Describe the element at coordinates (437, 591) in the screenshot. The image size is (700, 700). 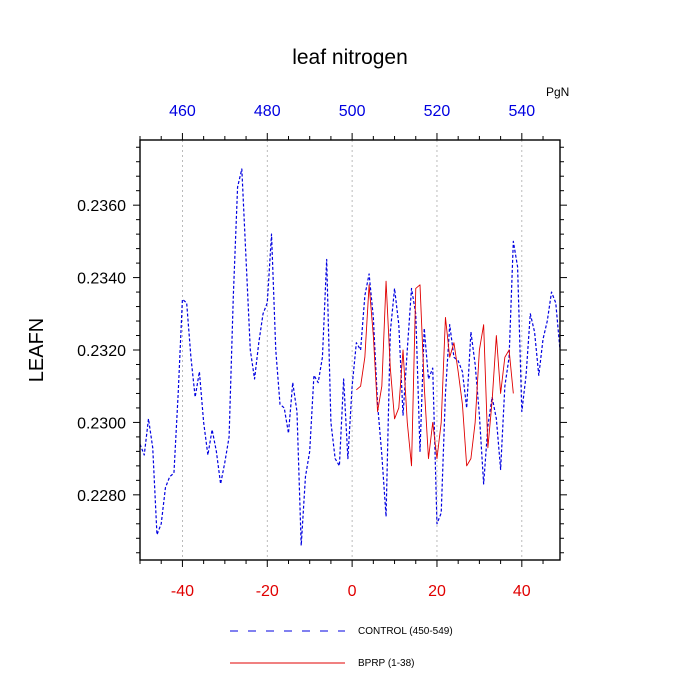
I see `x-bottom-tick-label: 20` at that location.